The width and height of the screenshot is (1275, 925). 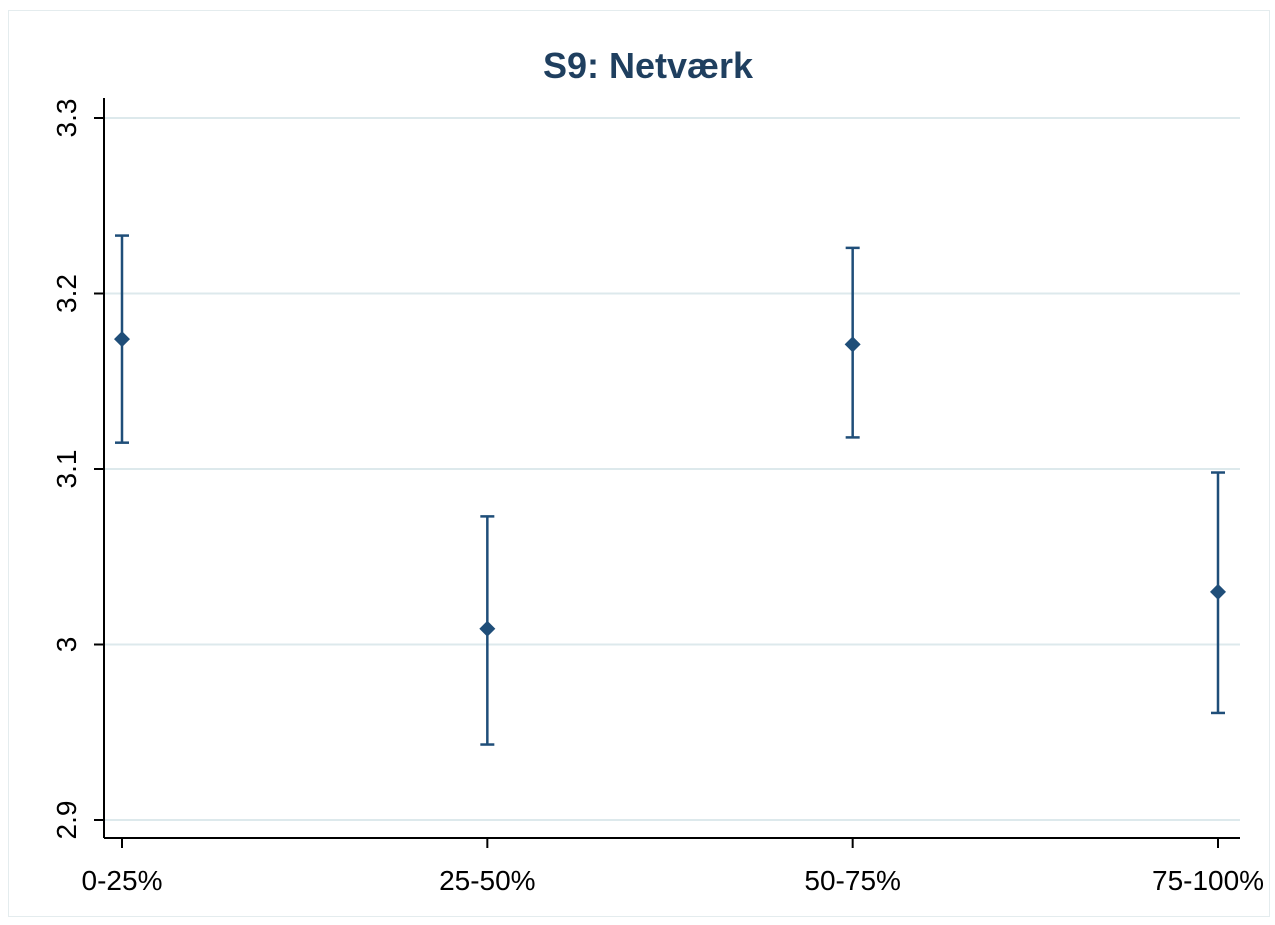 What do you see at coordinates (648, 65) in the screenshot?
I see `chart-title: S9: Netværk` at bounding box center [648, 65].